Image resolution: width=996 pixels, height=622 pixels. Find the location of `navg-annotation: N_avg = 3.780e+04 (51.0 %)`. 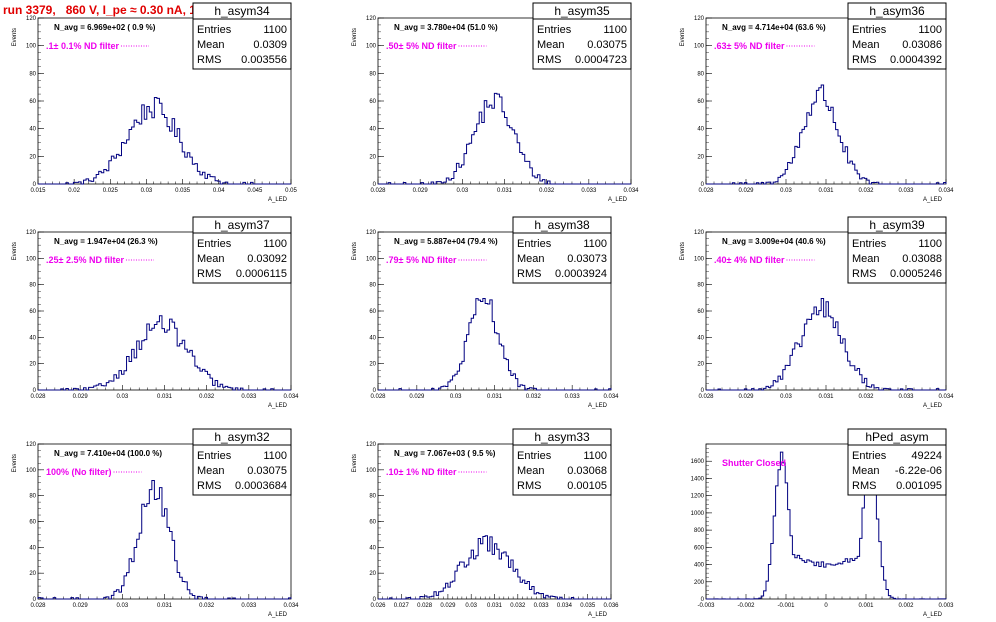

navg-annotation: N_avg = 3.780e+04 (51.0 %) is located at coordinates (446, 27).